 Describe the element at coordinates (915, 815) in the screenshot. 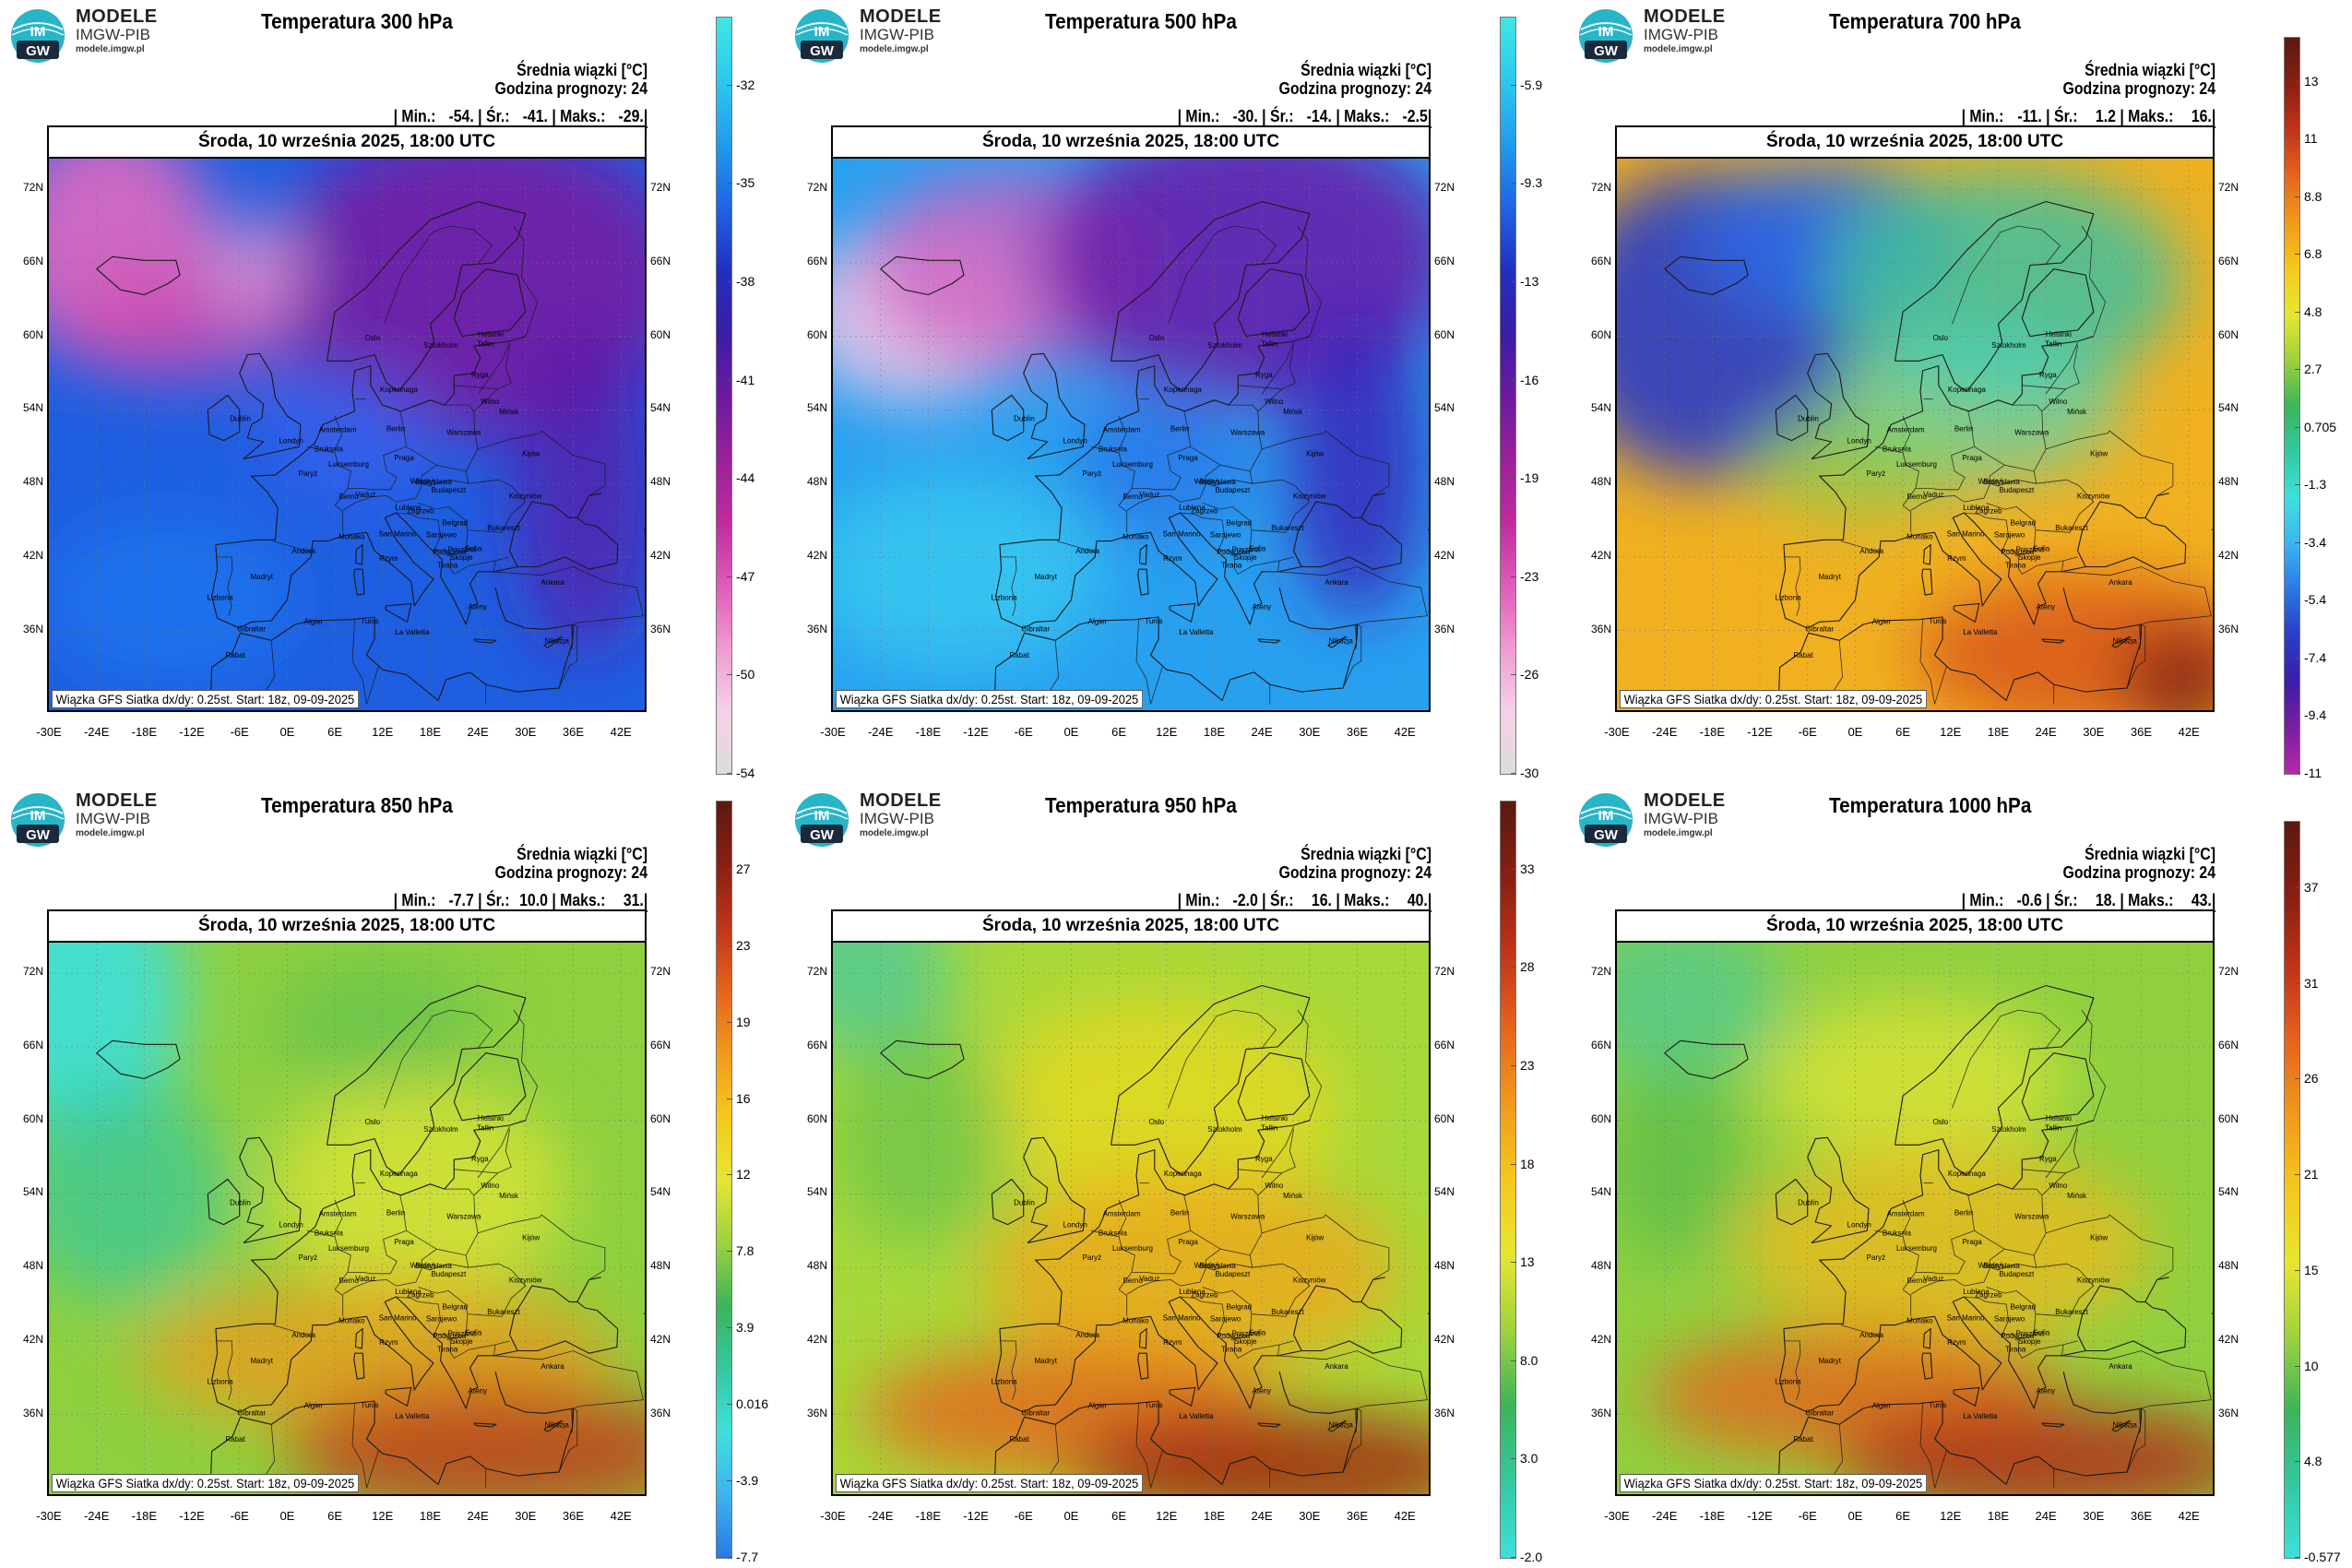

I see `brand-block: MODELE IMGW-PIB modele.imgw.pl` at that location.